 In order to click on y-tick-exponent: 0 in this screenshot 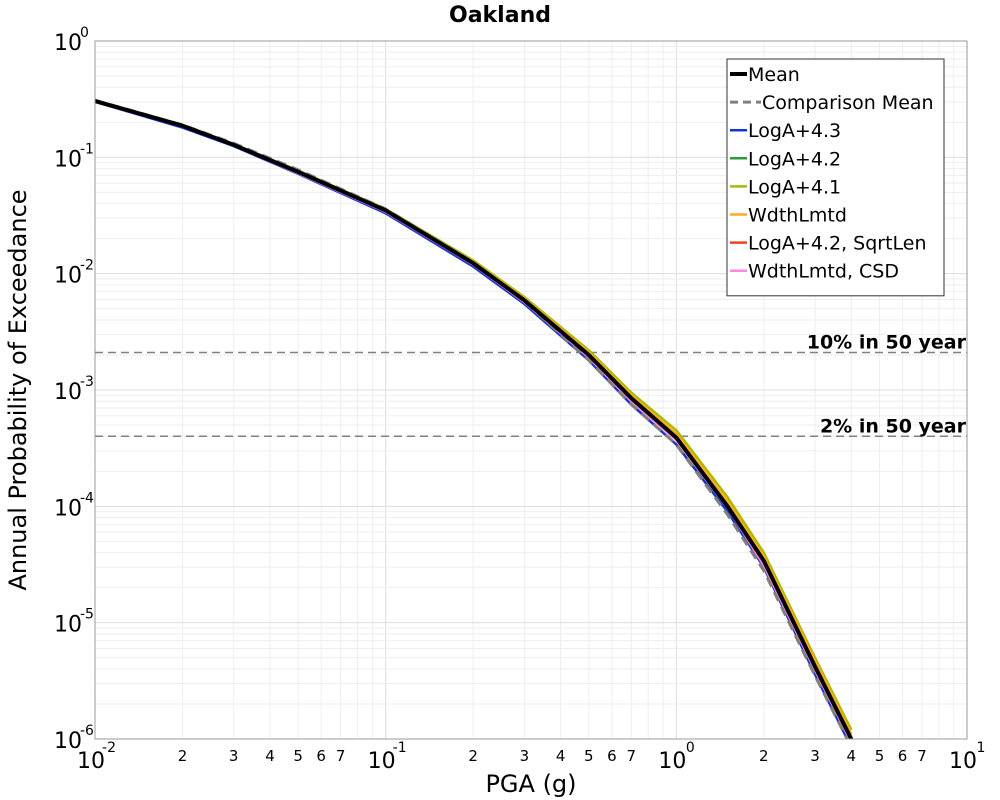, I will do `click(84, 33)`.